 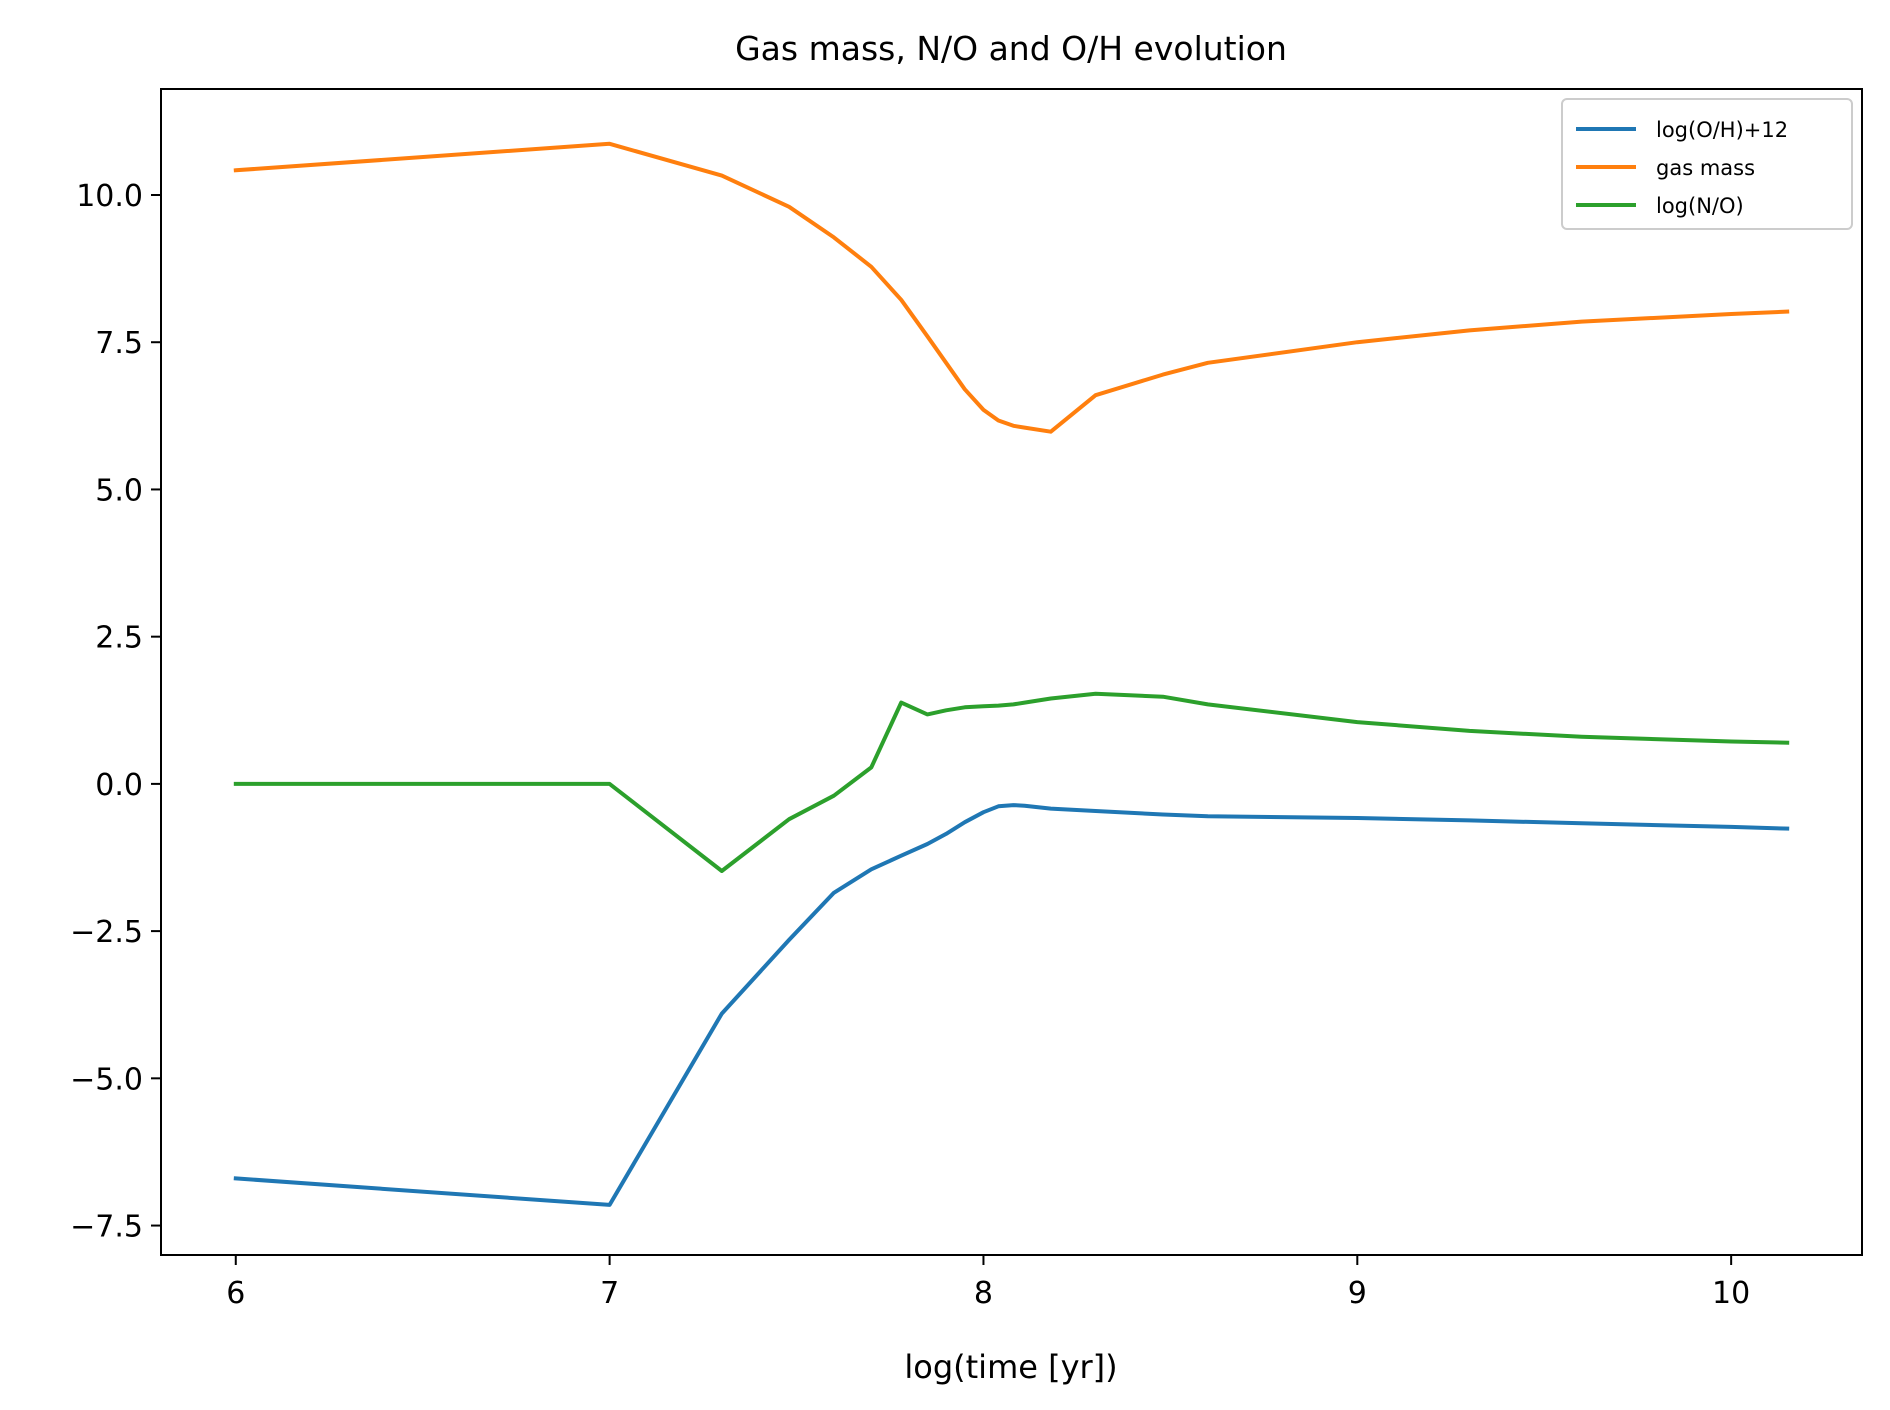 I want to click on y-tick-label: −2.5, so click(x=106, y=932).